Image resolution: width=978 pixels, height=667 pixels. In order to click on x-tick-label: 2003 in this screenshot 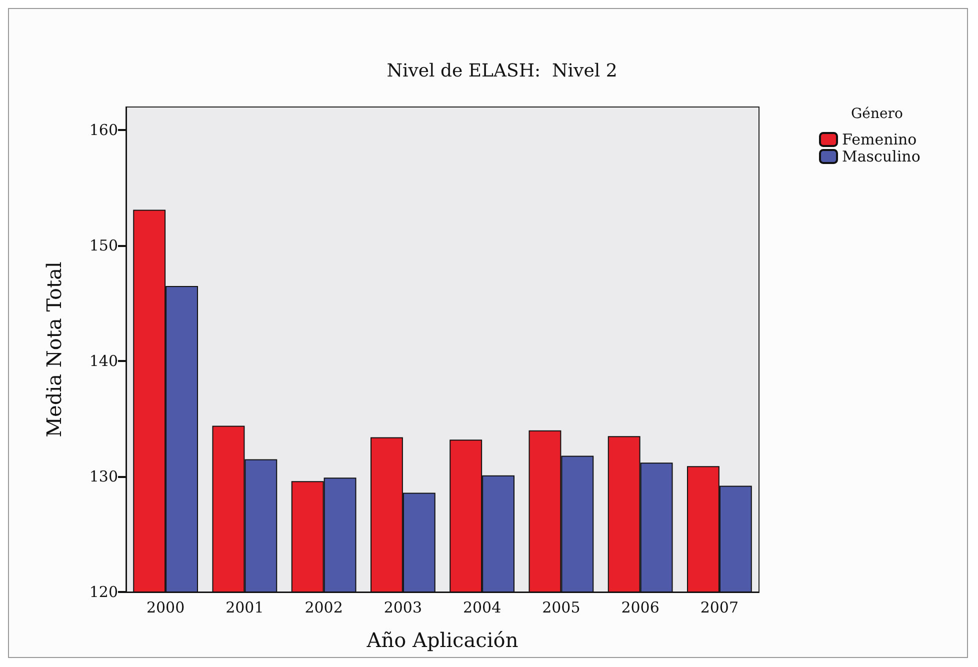, I will do `click(403, 607)`.